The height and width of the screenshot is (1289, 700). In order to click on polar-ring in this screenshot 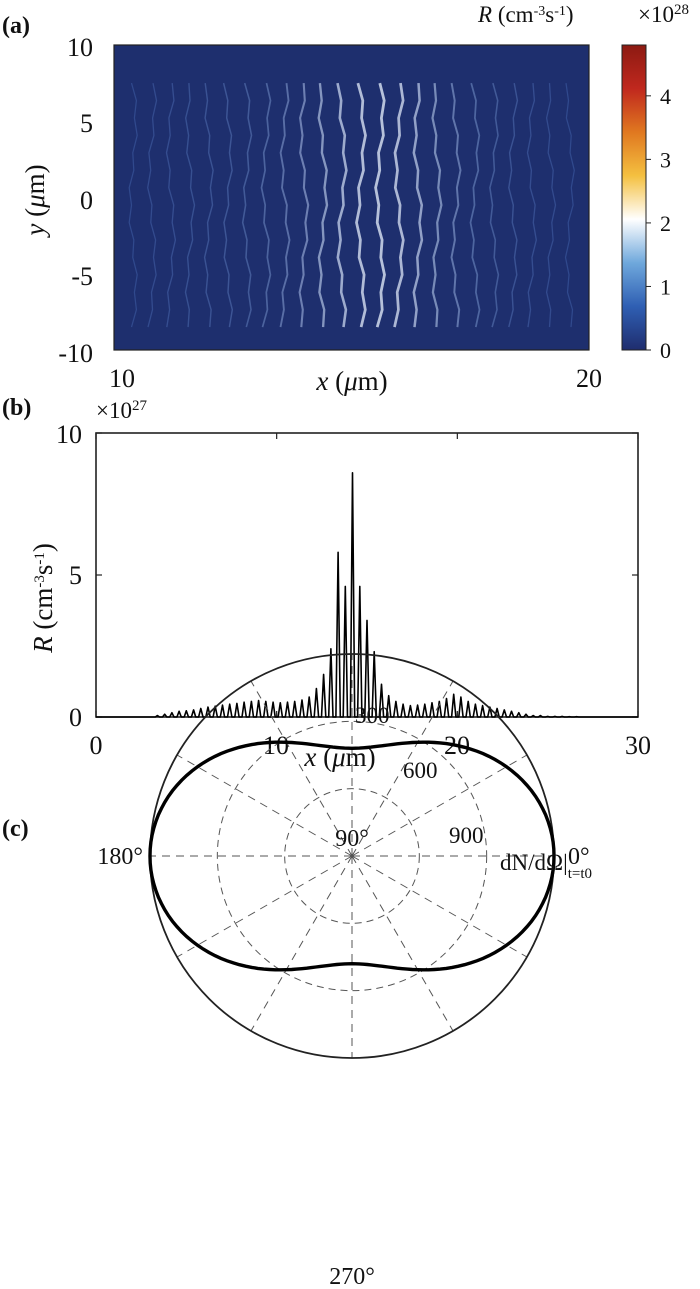, I will do `click(352, 856)`.